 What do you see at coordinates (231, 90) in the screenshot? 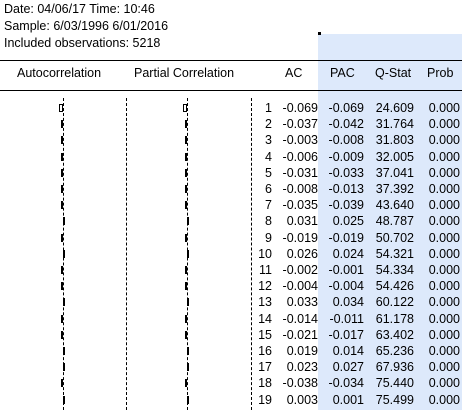
I see `header-bottom-rule` at bounding box center [231, 90].